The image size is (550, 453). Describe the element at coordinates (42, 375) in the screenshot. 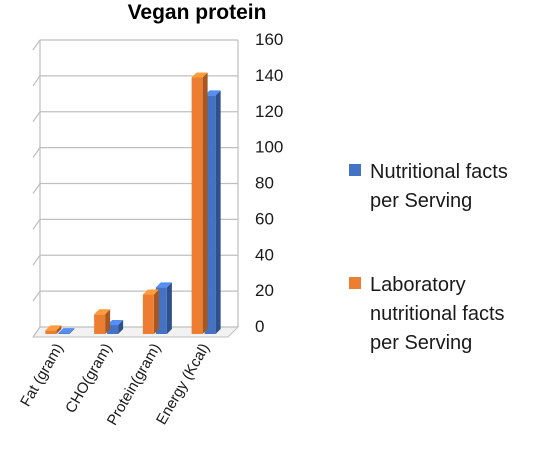

I see `x-category-label: Fat (gram)` at that location.